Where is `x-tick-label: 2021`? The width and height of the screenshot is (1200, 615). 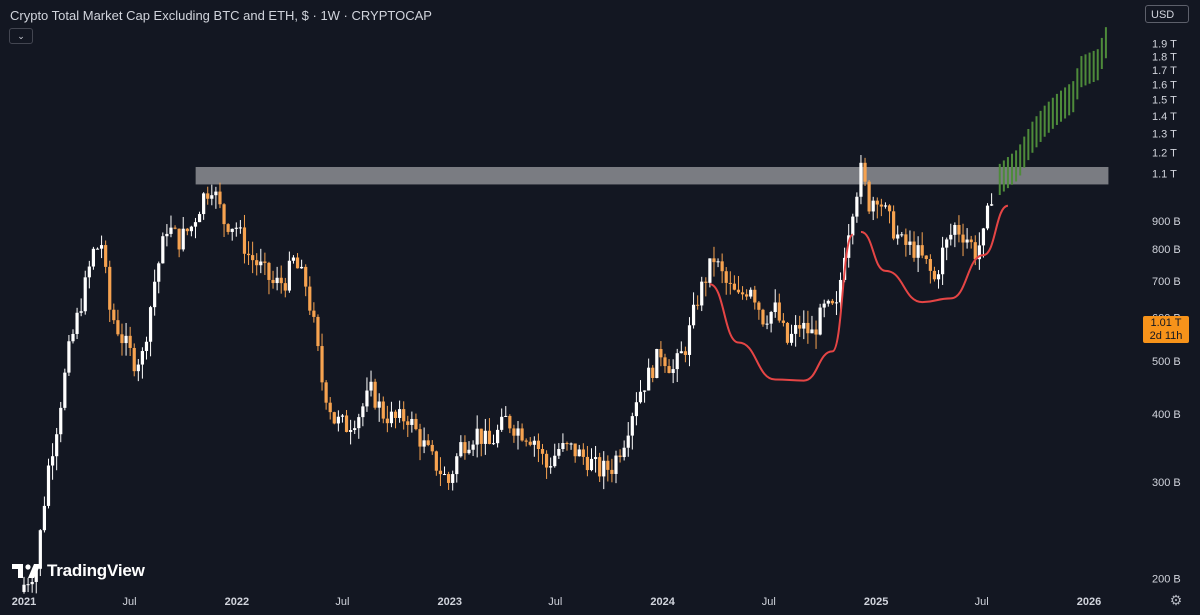 x-tick-label: 2021 is located at coordinates (24, 602).